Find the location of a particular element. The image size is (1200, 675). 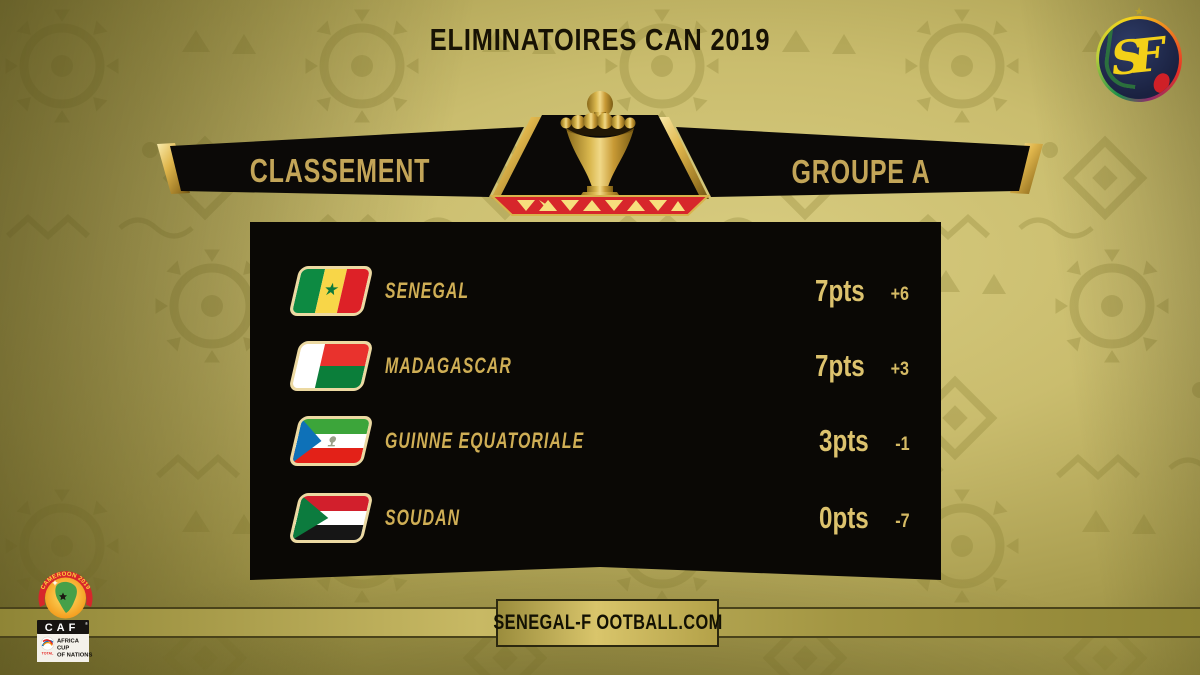

points-group: 3pts -1 is located at coordinates (861, 441).